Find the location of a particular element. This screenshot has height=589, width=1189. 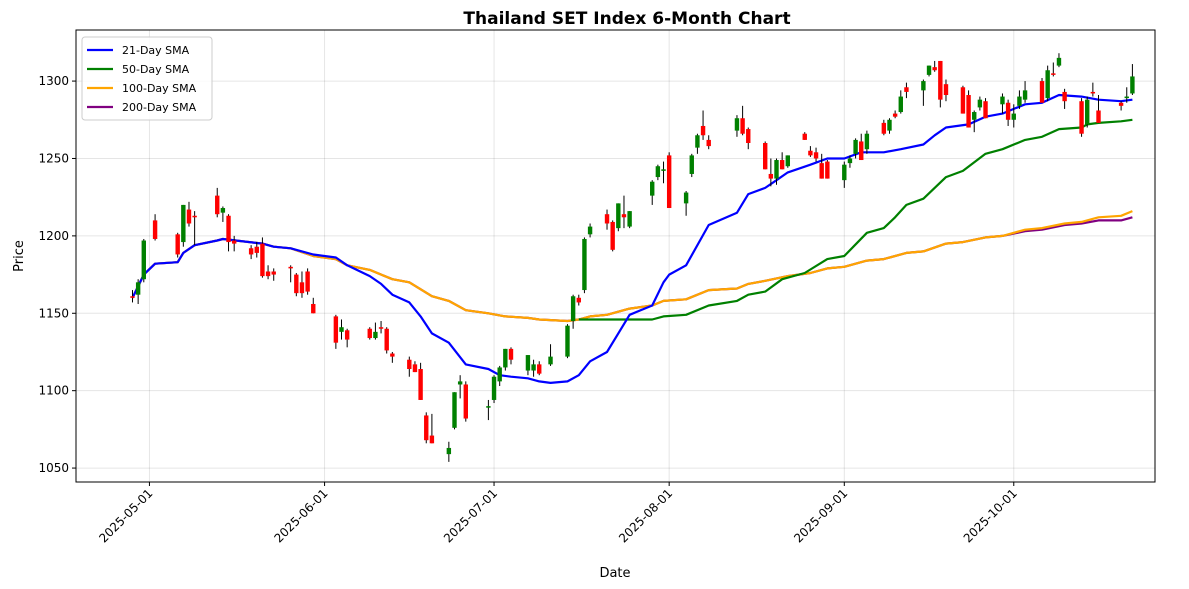

legend-label: 100-Day SMA is located at coordinates (159, 88).